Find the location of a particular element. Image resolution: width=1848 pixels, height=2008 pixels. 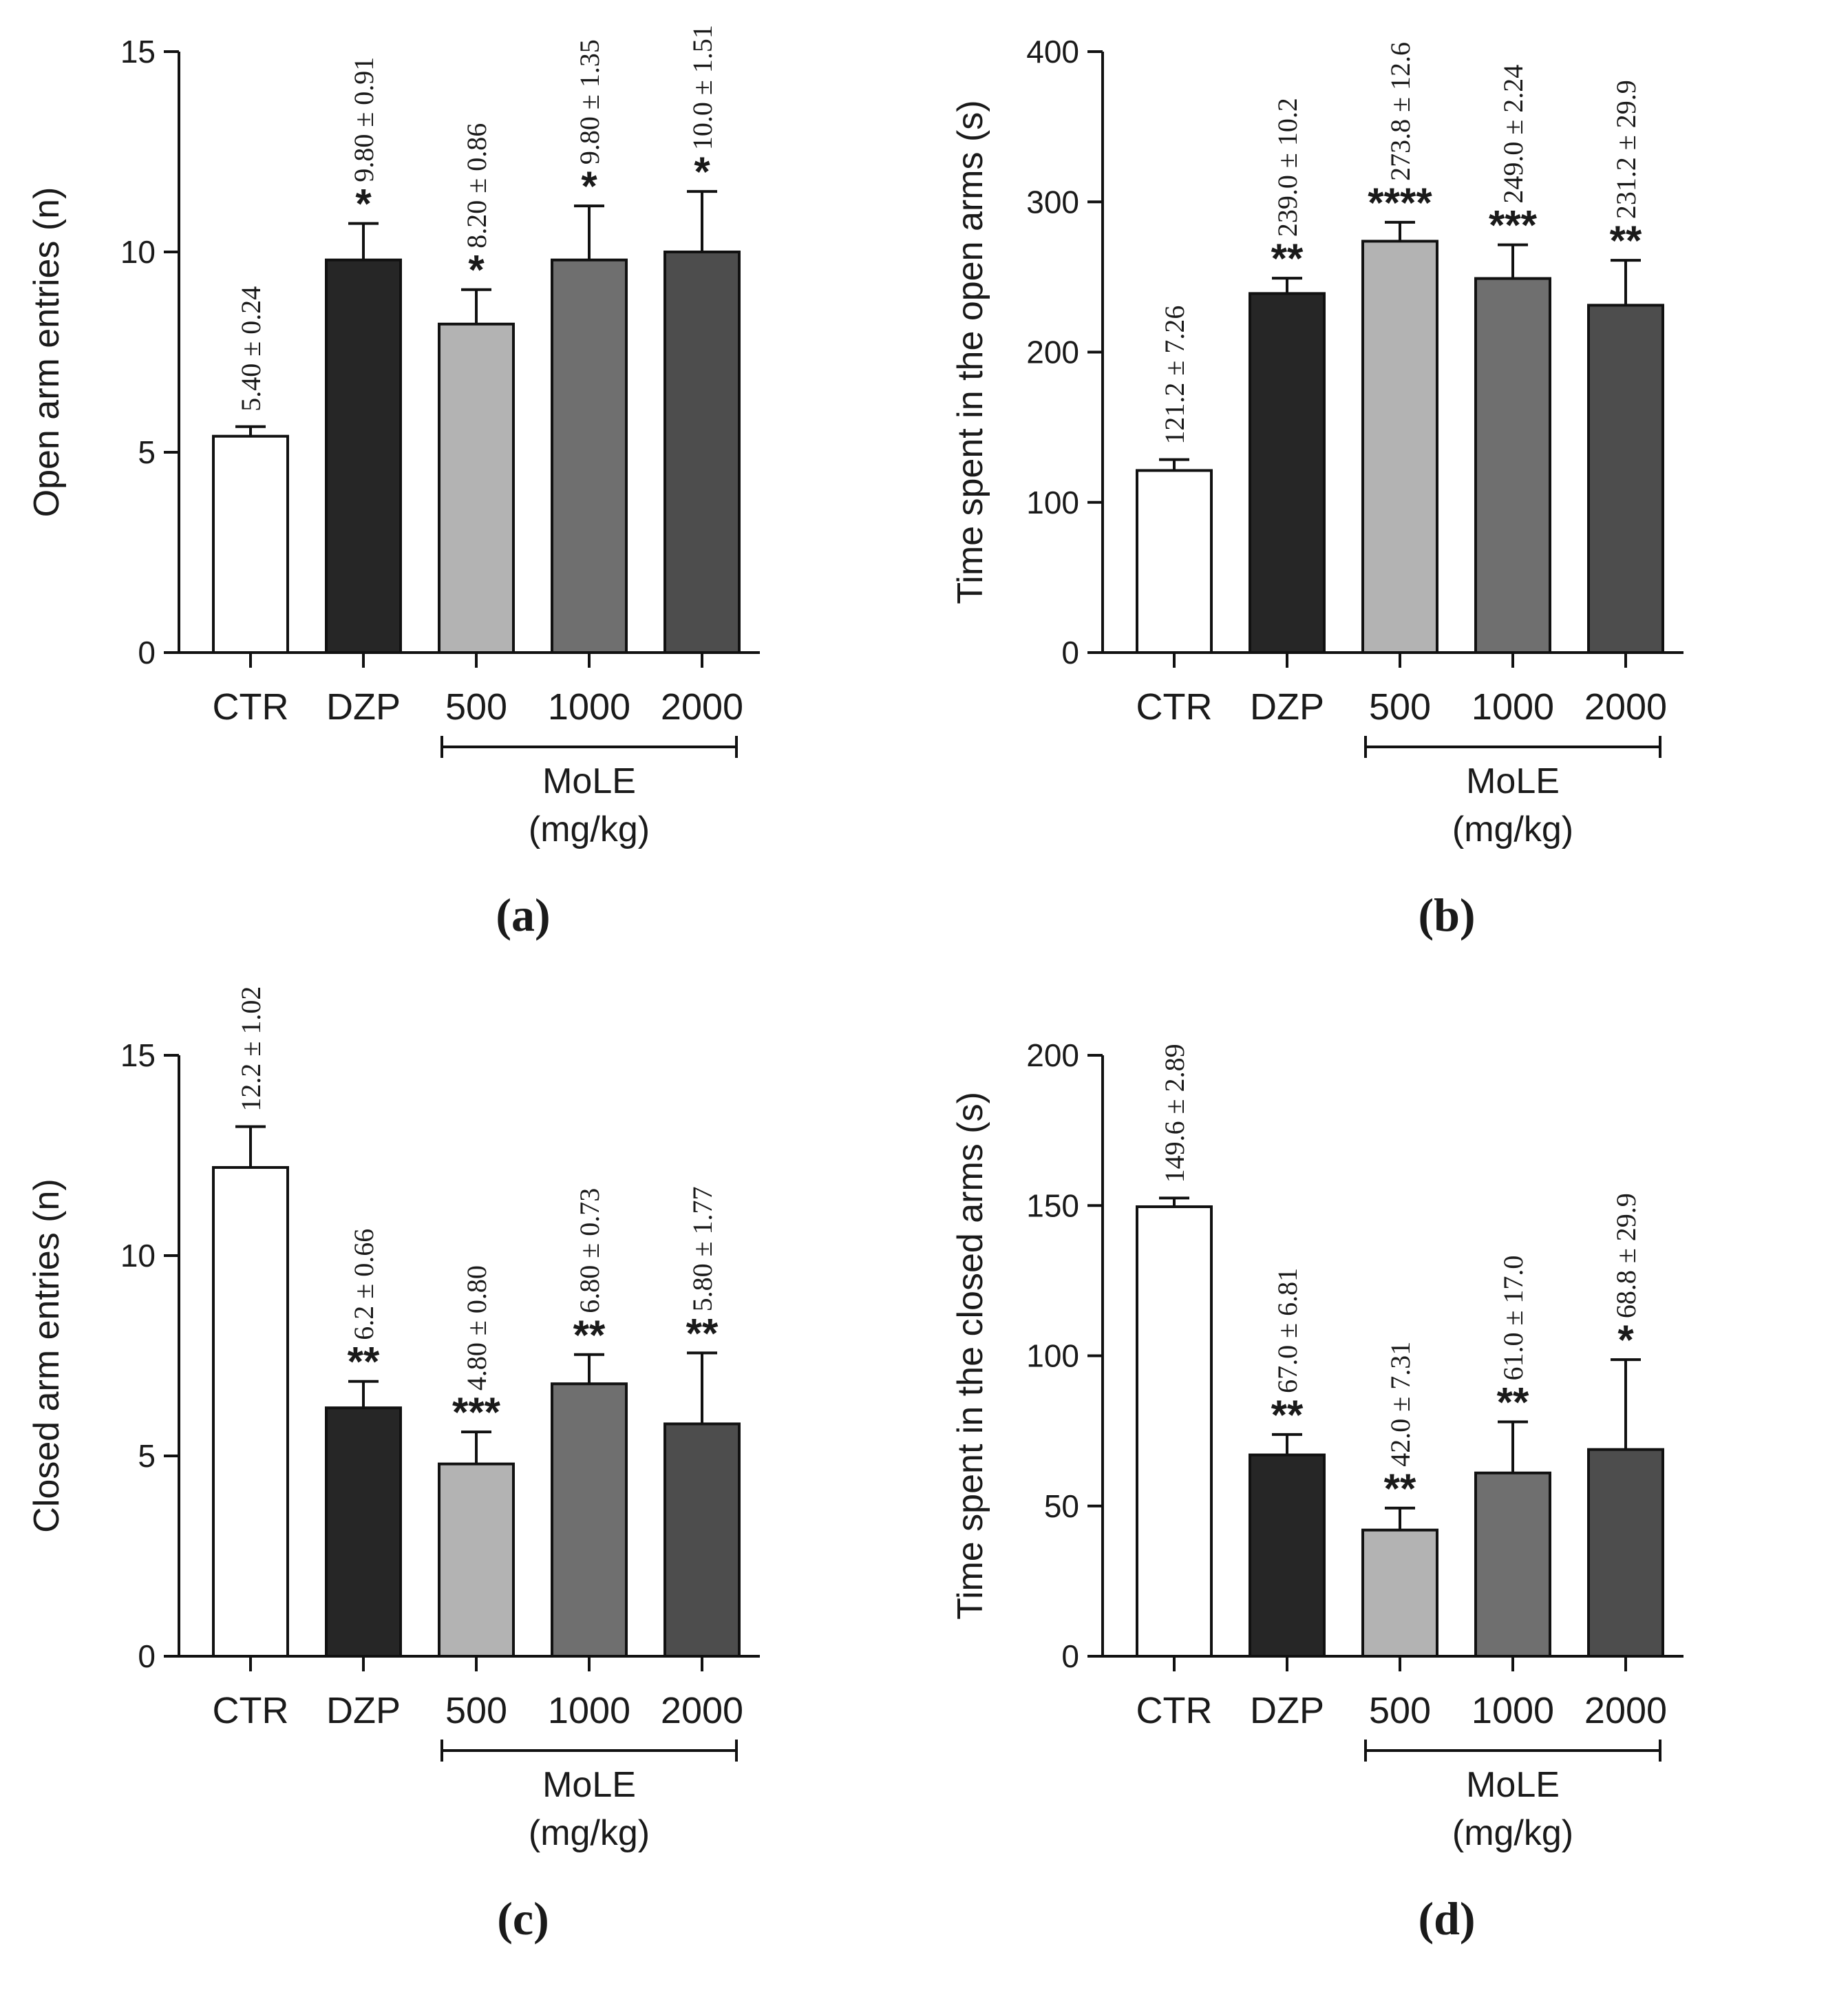

significance-c-1: ** is located at coordinates (364, 1362).